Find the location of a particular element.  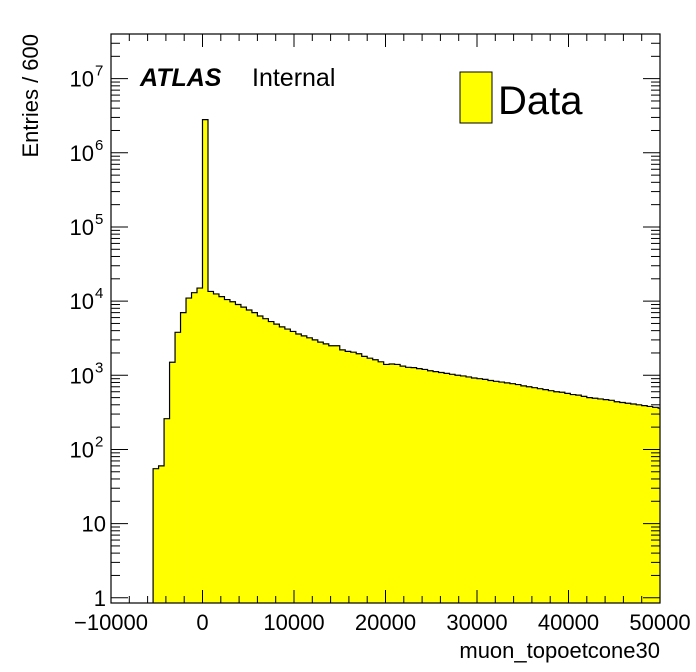

x-tick-label: 50000 is located at coordinates (659, 622).